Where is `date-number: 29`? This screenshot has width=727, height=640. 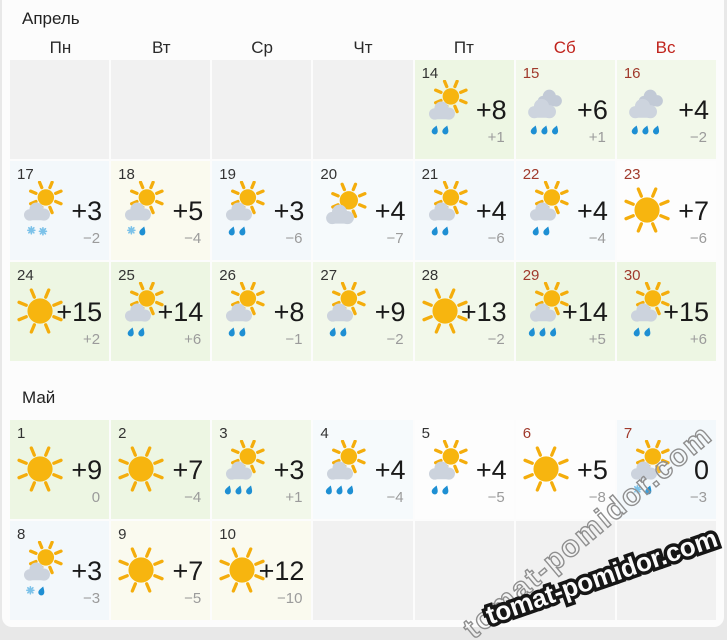 date-number: 29 is located at coordinates (531, 275).